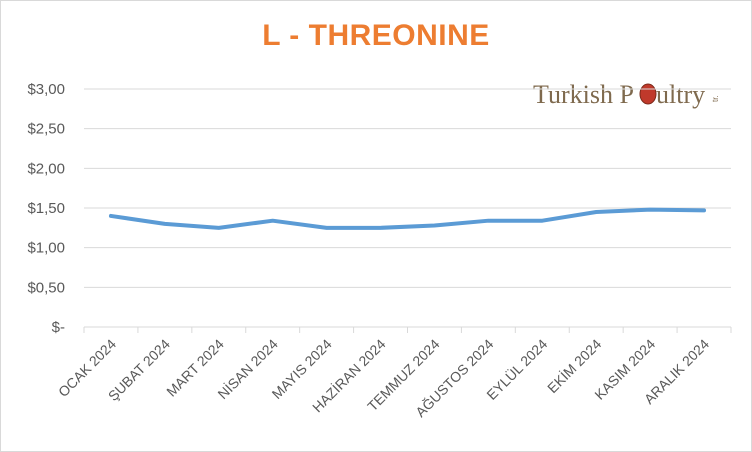  What do you see at coordinates (46, 287) in the screenshot?
I see `y-tick-label: $0,50` at bounding box center [46, 287].